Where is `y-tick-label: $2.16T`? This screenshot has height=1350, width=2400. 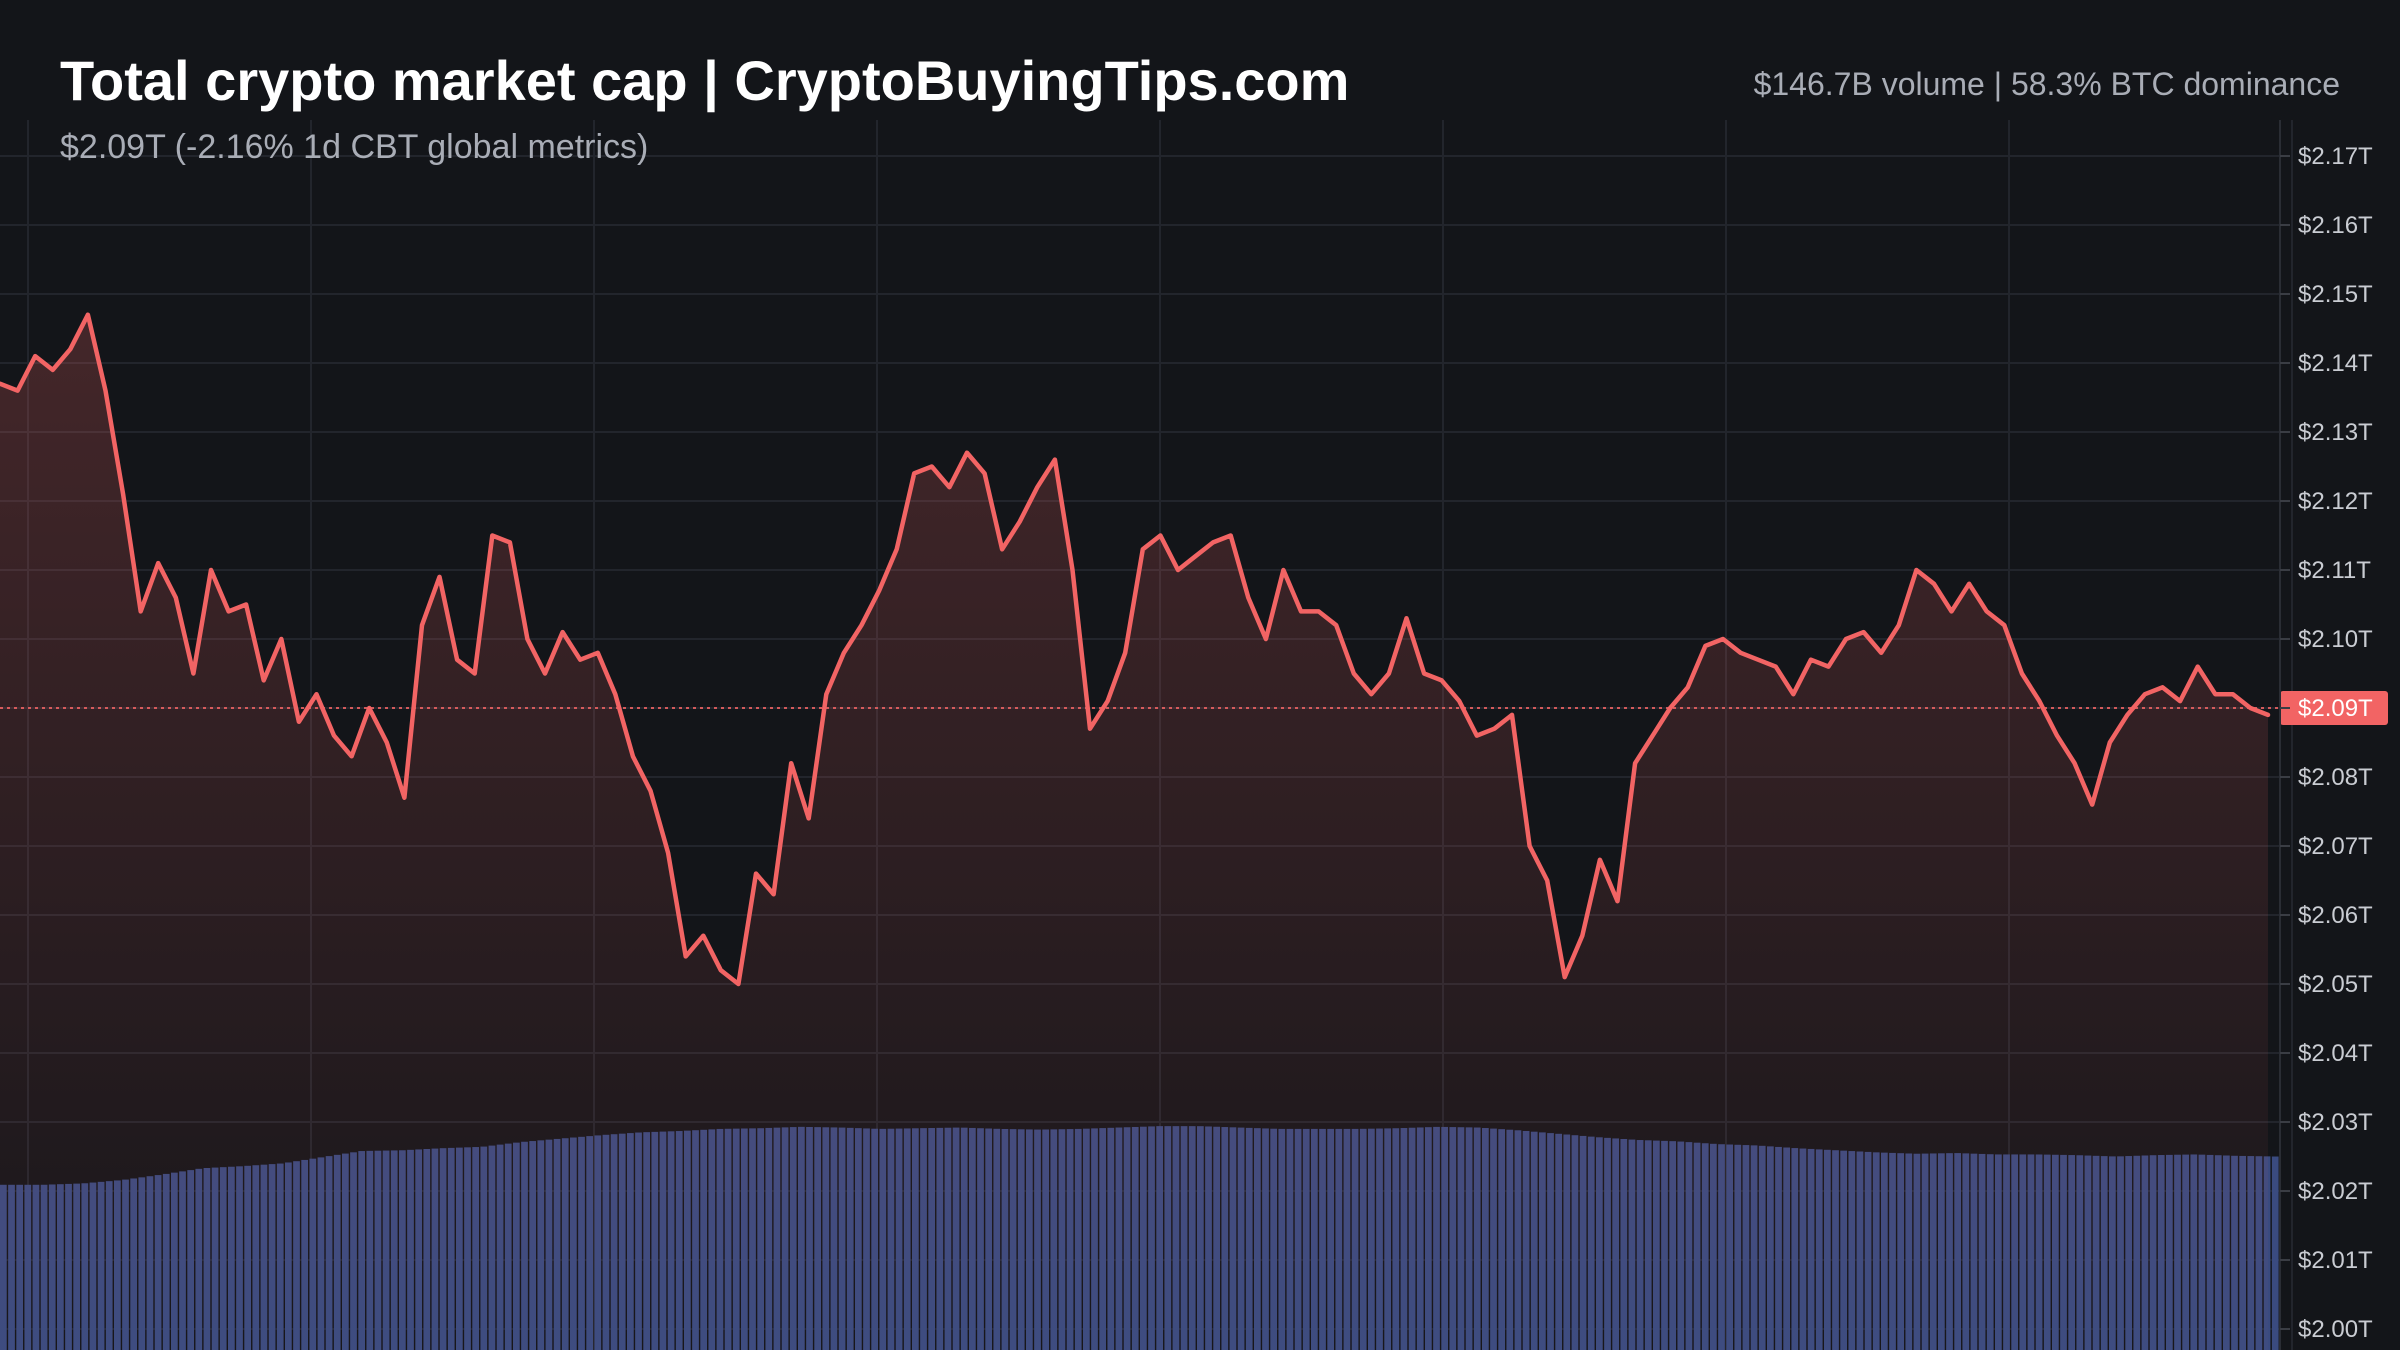
y-tick-label: $2.16T is located at coordinates (2335, 225).